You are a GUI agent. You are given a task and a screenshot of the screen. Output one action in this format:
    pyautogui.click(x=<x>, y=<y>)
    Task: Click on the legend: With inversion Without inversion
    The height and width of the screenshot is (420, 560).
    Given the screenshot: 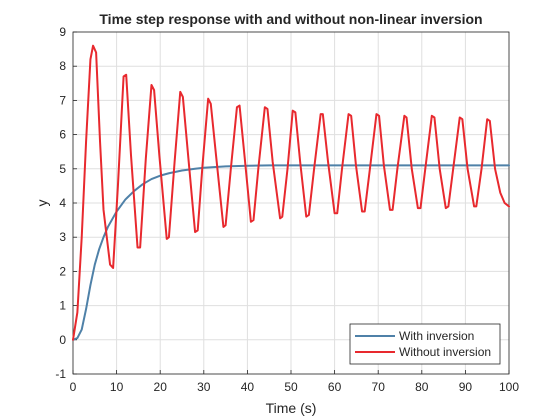 What is the action you would take?
    pyautogui.click(x=425, y=344)
    